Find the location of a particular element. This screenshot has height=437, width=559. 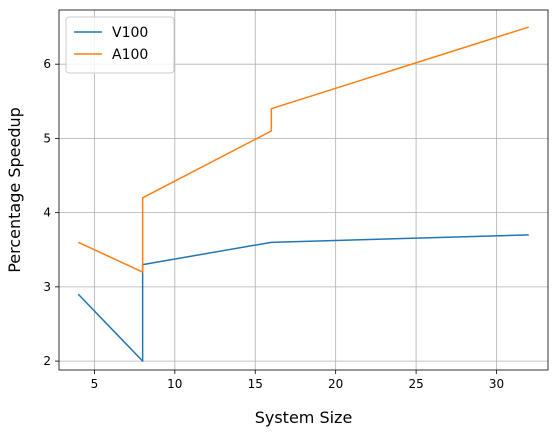

x-tick-label: 20 is located at coordinates (335, 384).